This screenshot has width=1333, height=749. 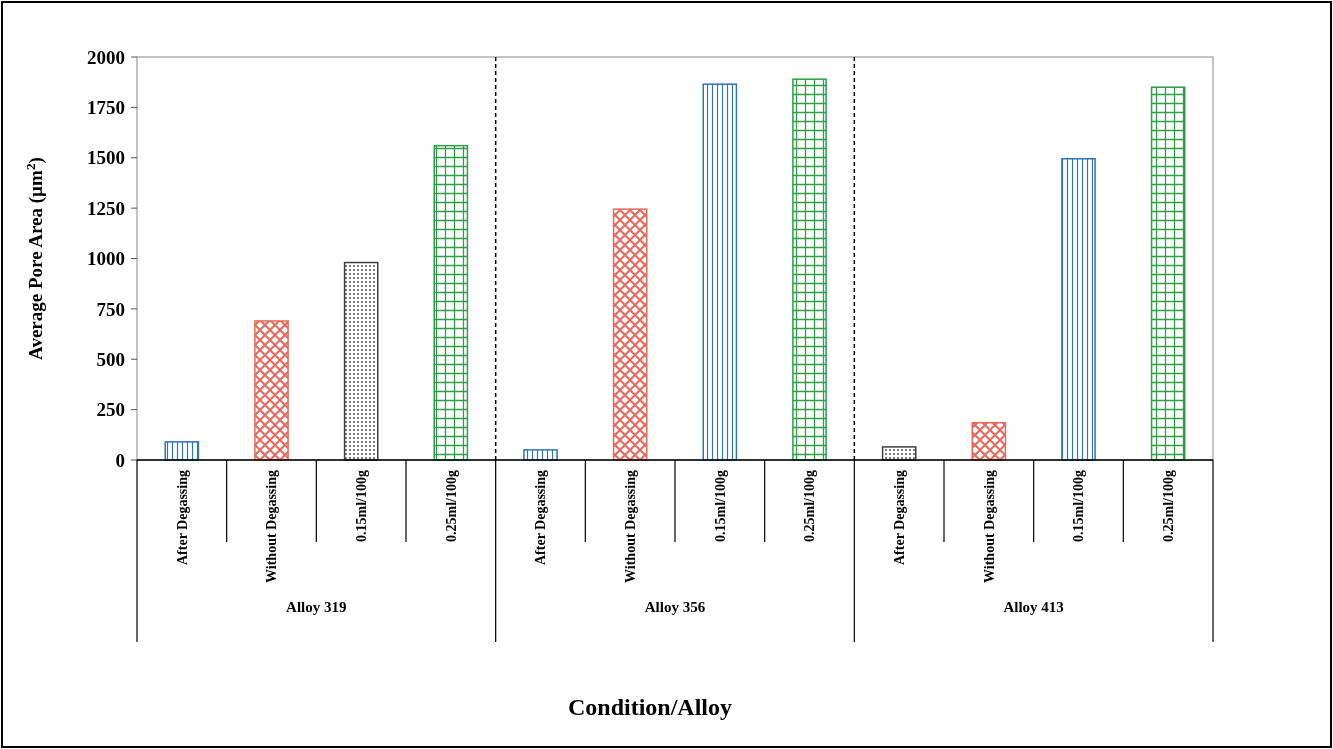 I want to click on y-tick-label: 2000, so click(x=106, y=57).